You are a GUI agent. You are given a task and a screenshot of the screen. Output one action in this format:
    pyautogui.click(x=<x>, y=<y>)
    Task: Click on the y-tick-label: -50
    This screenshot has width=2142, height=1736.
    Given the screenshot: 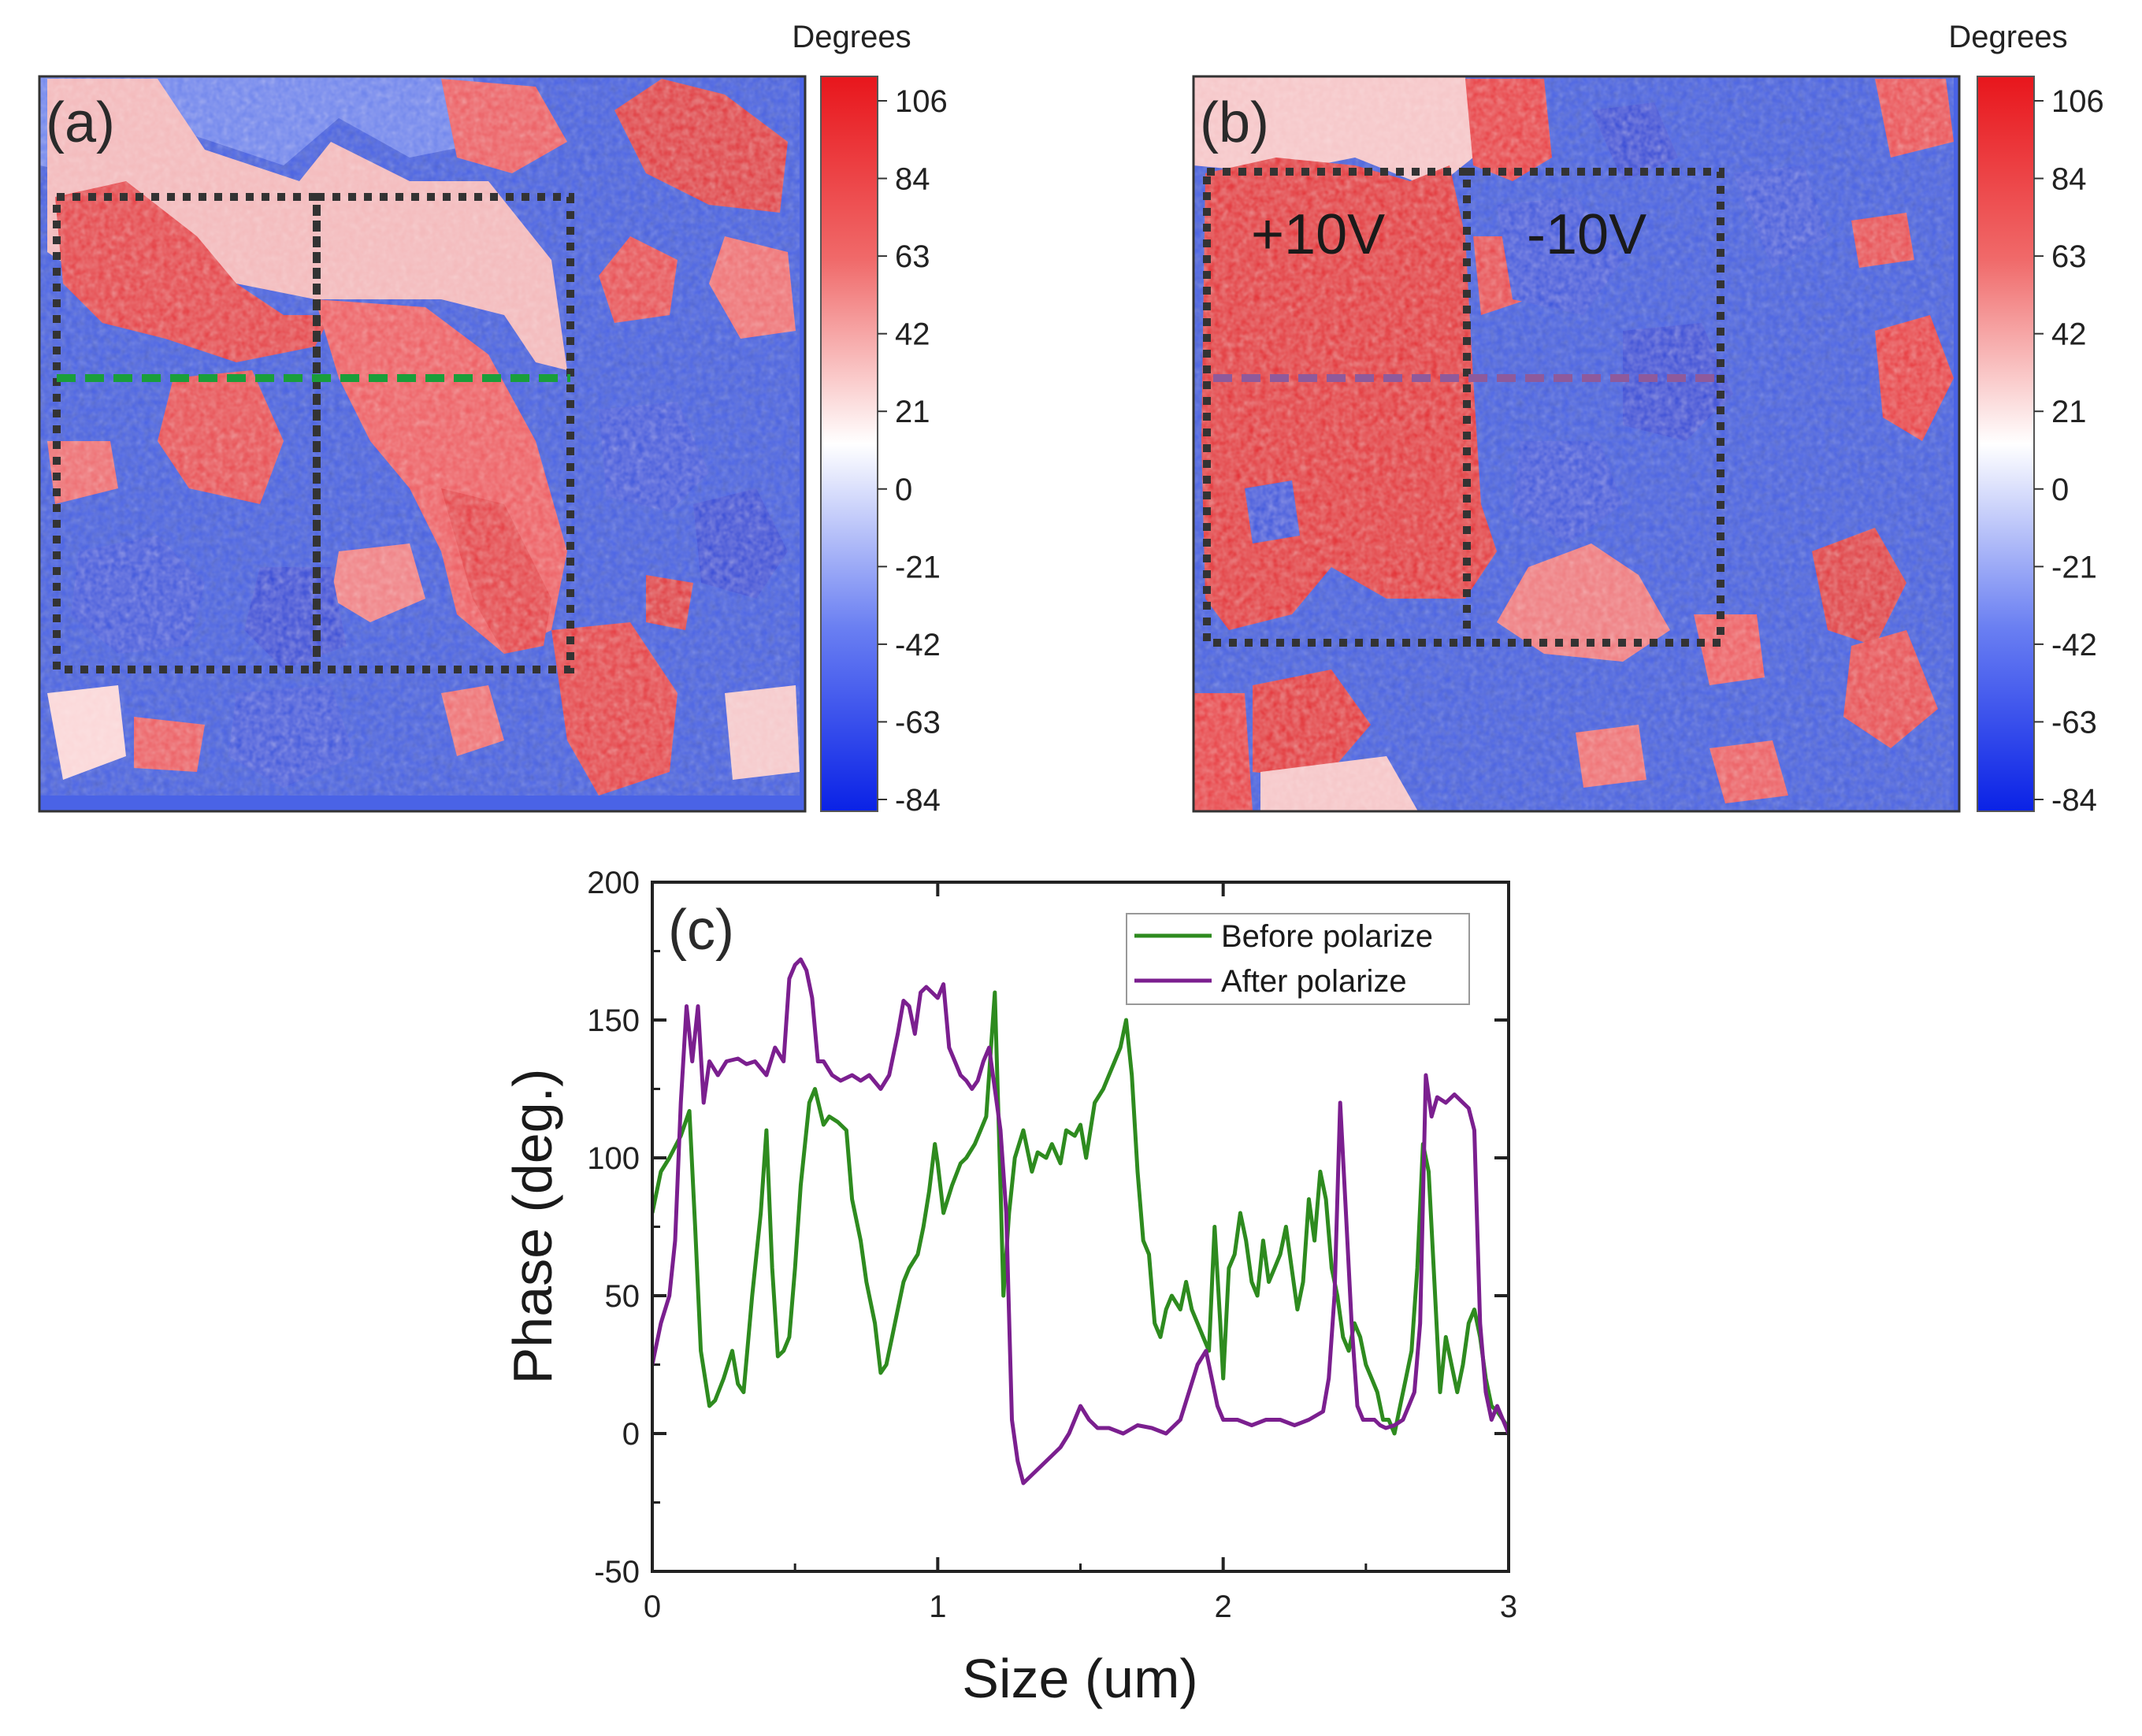 What is the action you would take?
    pyautogui.click(x=617, y=1572)
    